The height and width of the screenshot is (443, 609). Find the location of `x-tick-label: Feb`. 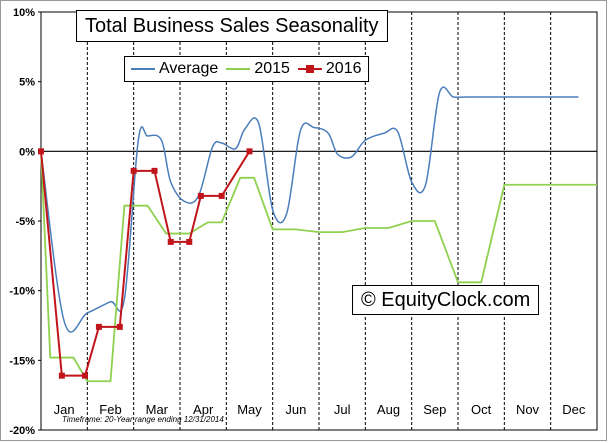

x-tick-label: Feb is located at coordinates (110, 409).